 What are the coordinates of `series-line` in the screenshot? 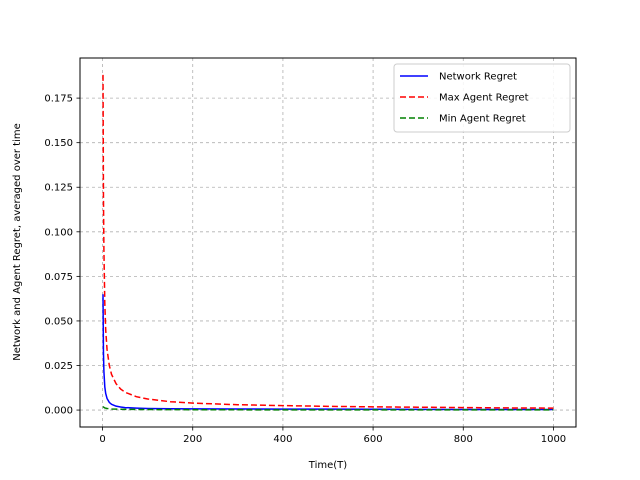 It's located at (328, 408).